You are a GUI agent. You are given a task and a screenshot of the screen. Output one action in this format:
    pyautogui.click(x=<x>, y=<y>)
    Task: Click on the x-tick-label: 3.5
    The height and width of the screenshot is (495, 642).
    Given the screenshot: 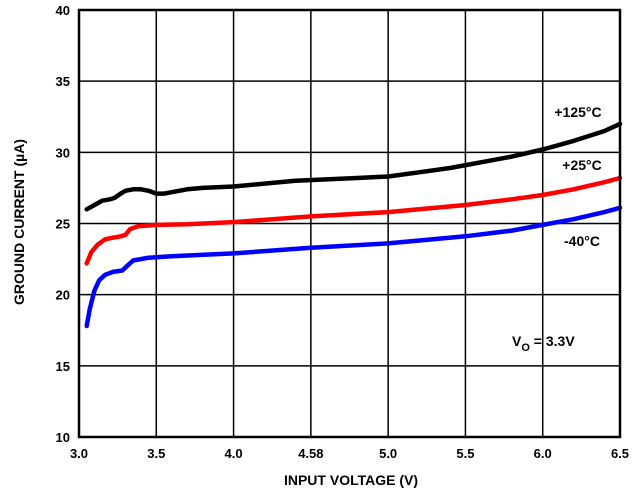 What is the action you would take?
    pyautogui.click(x=156, y=453)
    